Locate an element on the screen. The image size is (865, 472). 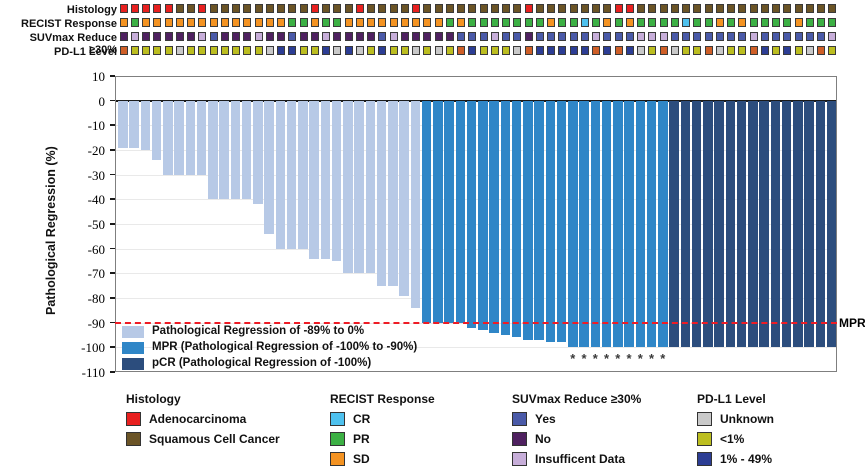
mpr-line-label: MPR is located at coordinates (852, 322).